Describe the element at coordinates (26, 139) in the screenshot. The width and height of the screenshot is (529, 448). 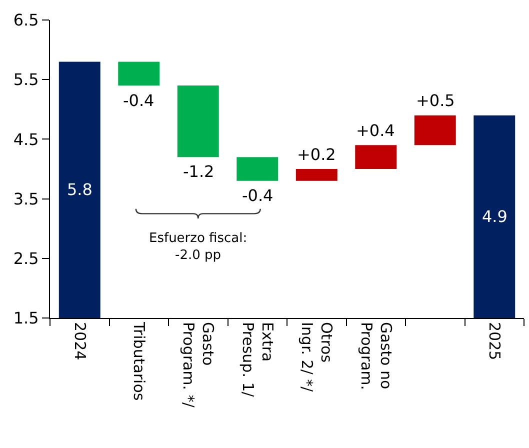
I see `y-tick-label: 4.5` at that location.